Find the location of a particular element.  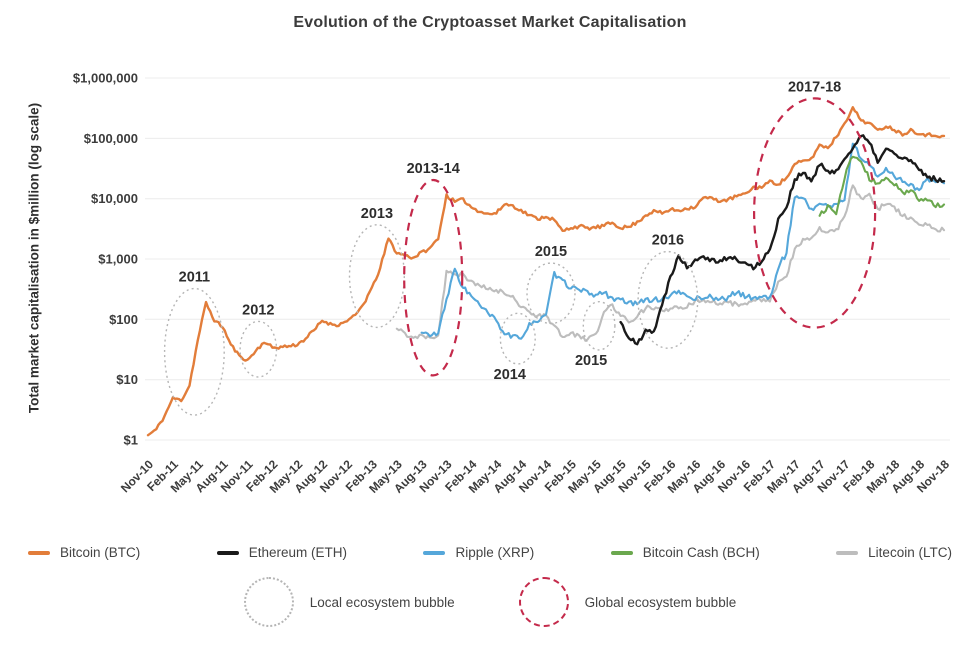

series-line-eth is located at coordinates (782, 240).